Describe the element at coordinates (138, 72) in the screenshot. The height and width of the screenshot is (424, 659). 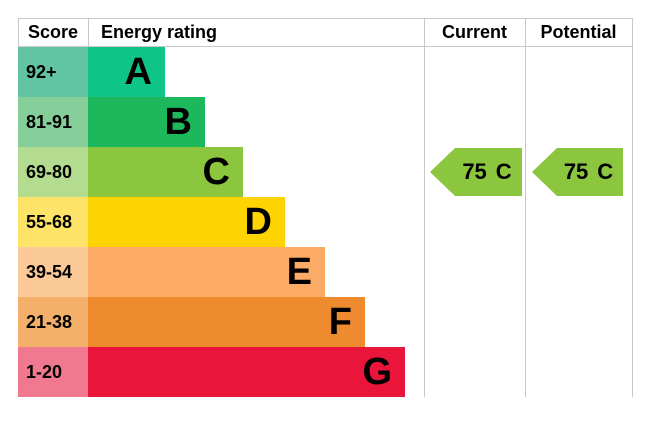
I see `band-letter: A` at that location.